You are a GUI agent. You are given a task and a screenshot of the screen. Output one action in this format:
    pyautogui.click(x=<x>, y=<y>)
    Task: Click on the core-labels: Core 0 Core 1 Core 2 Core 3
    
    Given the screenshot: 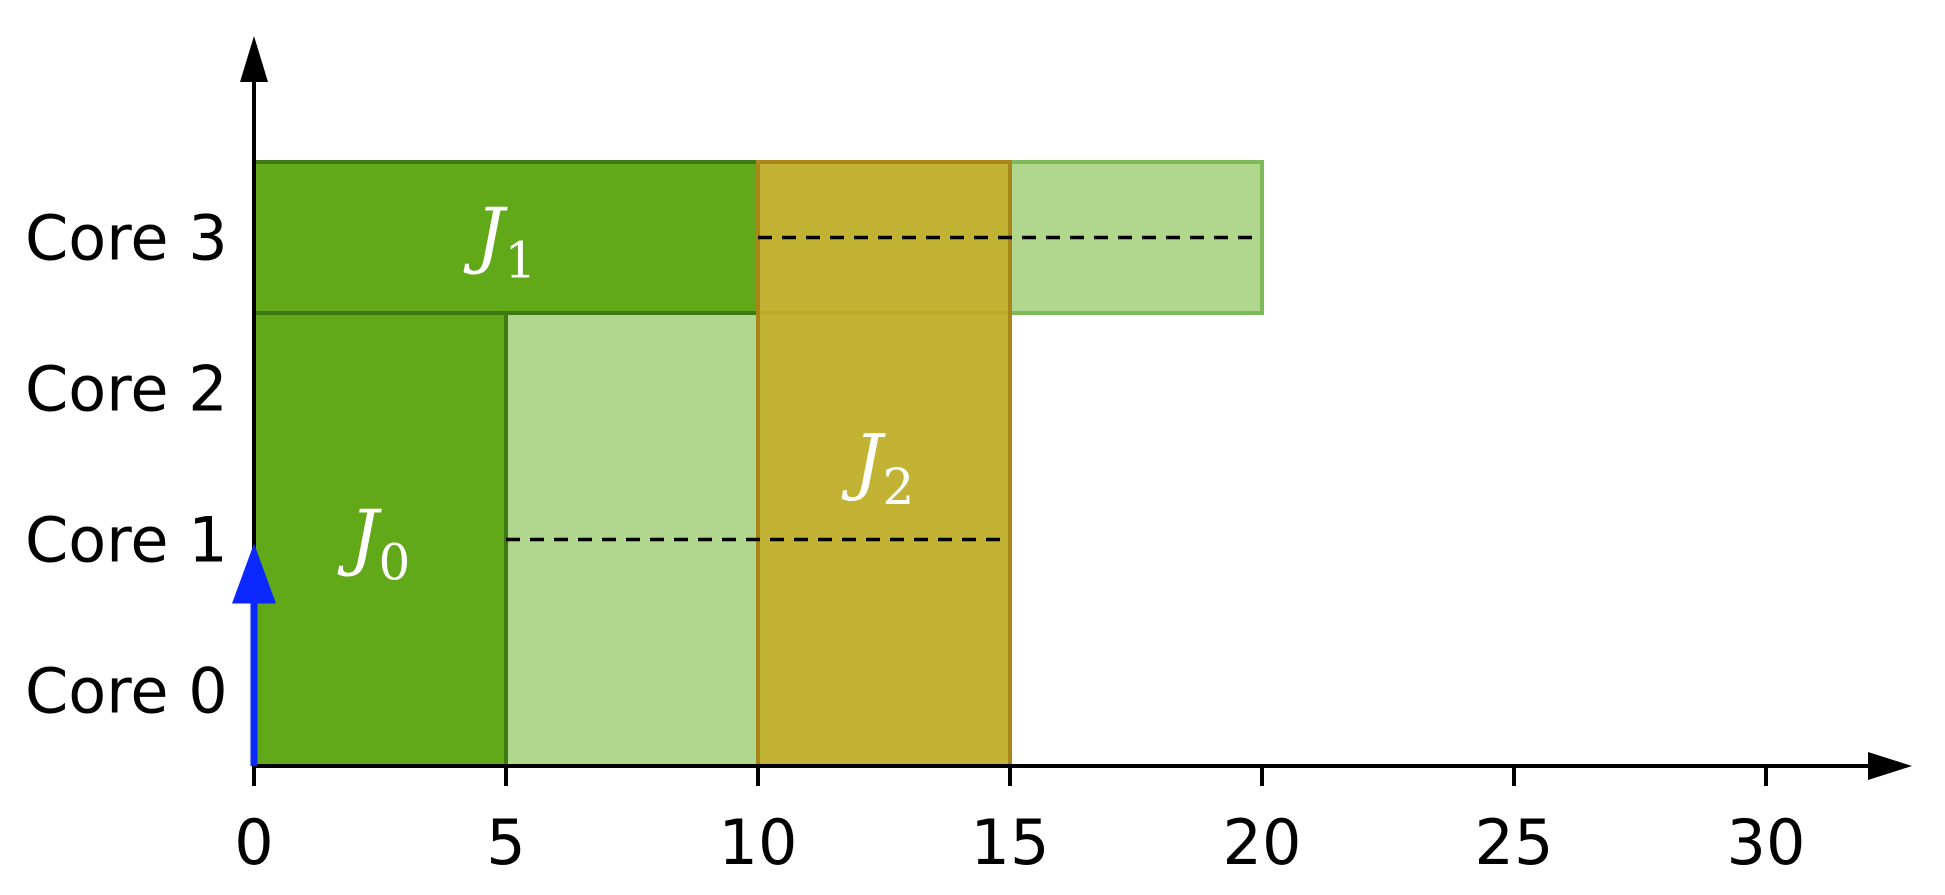 What is the action you would take?
    pyautogui.click(x=126, y=465)
    